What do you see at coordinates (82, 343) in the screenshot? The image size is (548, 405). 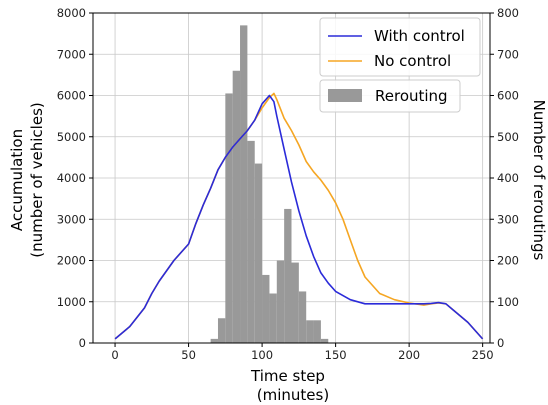 I see `left-tick-label: 0` at bounding box center [82, 343].